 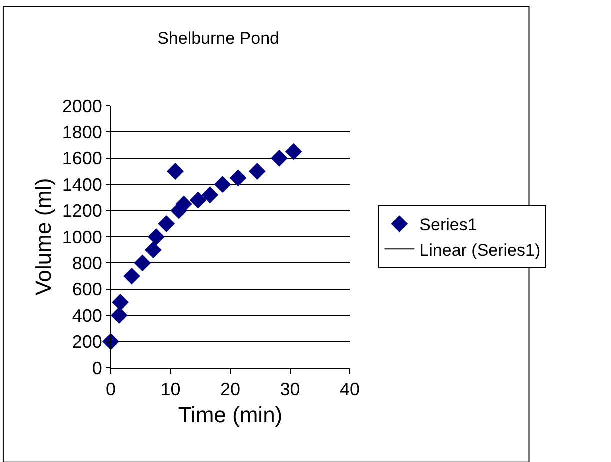 I want to click on y-tick-label: 1800, so click(x=82, y=132).